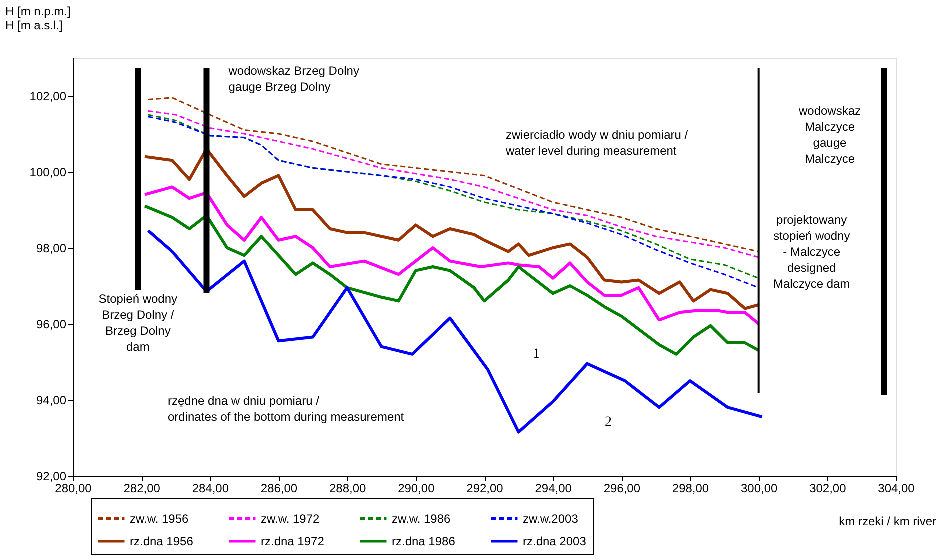 The width and height of the screenshot is (938, 559). I want to click on x-tick-label: 304,00, so click(897, 489).